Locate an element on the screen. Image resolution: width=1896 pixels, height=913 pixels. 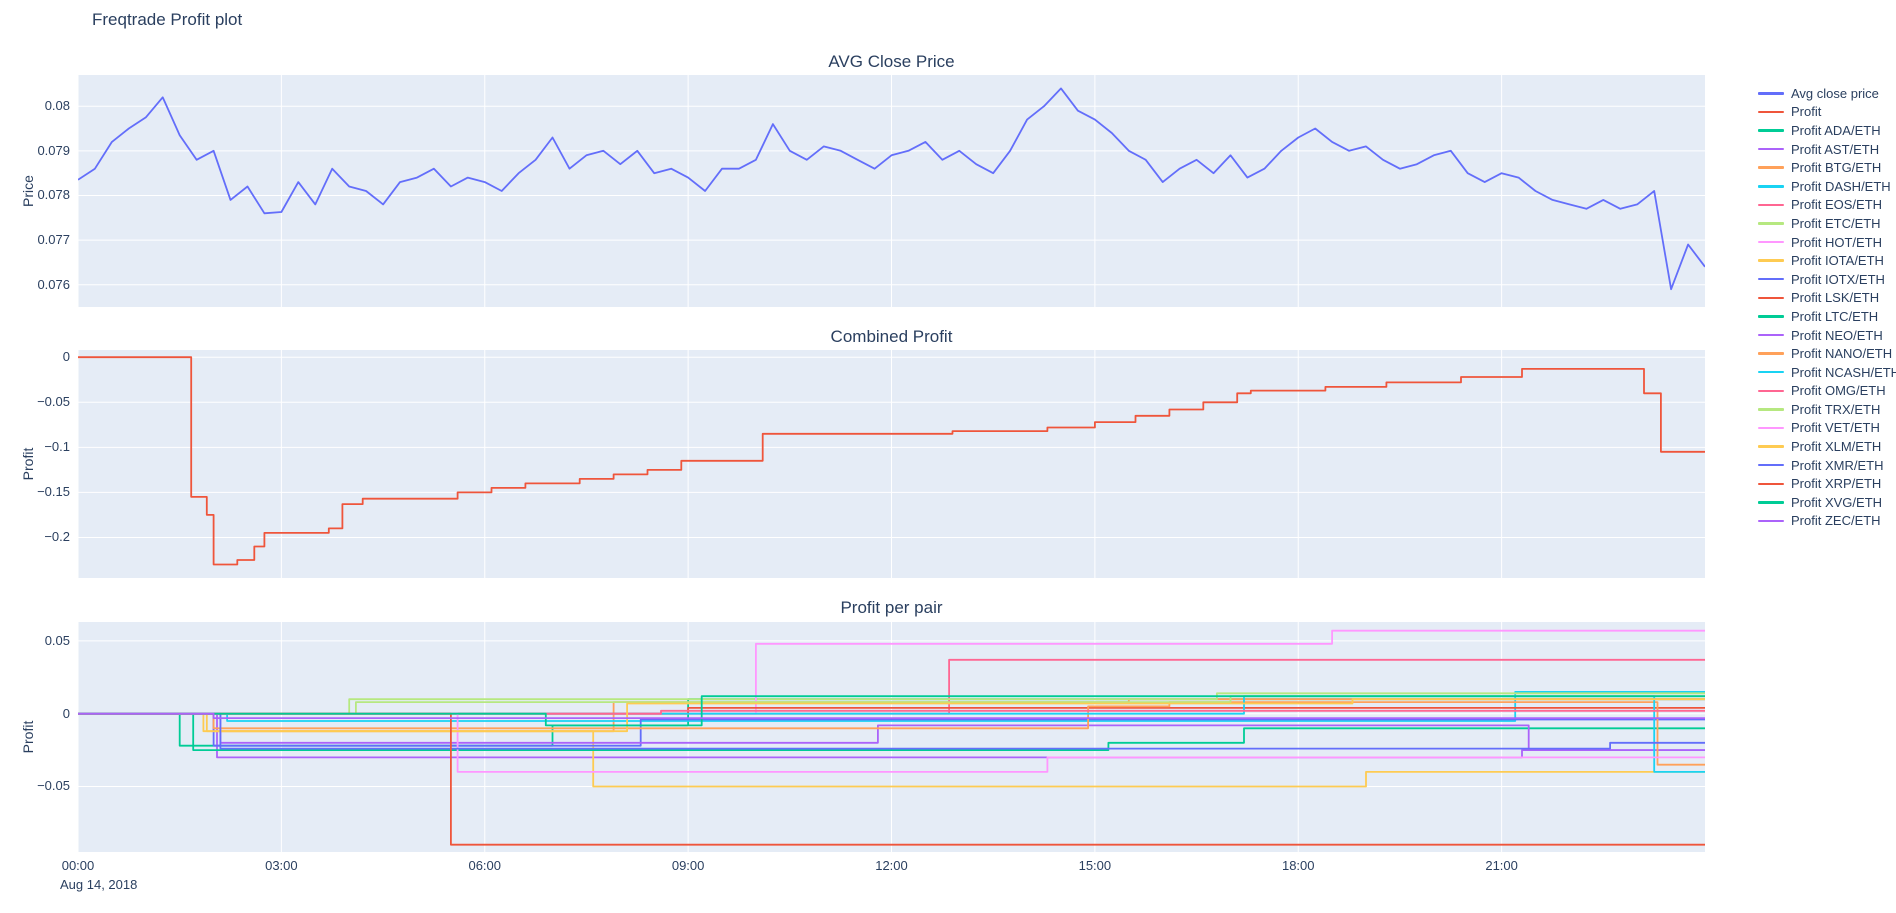
legend-item-profit-ltc-eth: Profit LTC/ETH is located at coordinates (1827, 316).